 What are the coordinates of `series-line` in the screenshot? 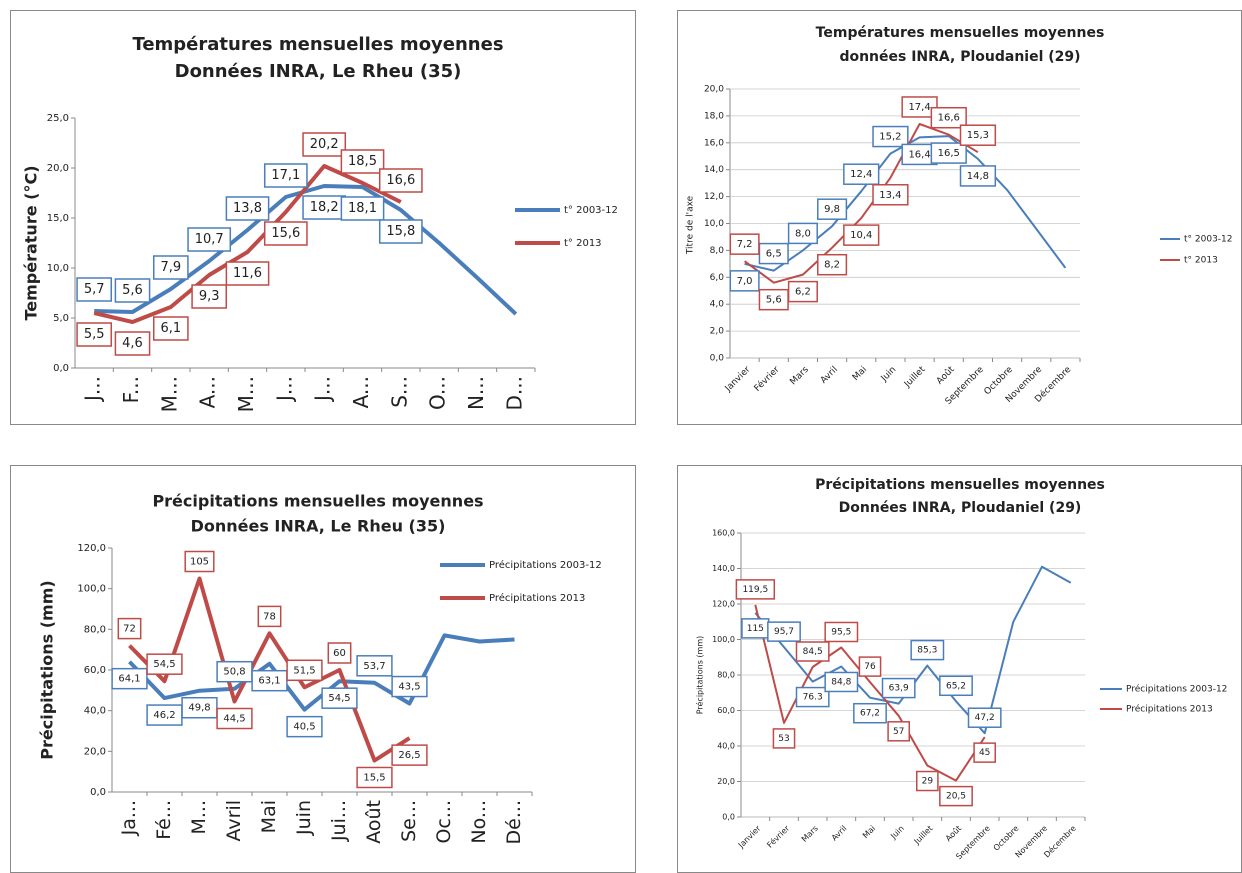 It's located at (247, 244).